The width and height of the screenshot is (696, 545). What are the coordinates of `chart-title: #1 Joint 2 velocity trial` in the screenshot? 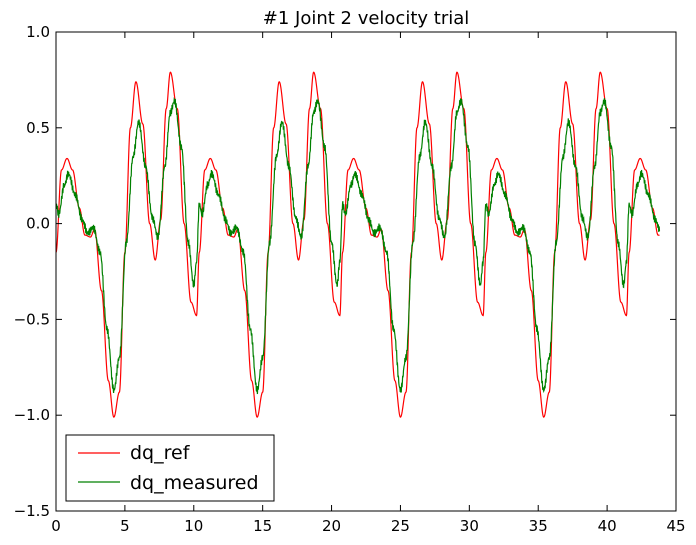 It's located at (366, 18).